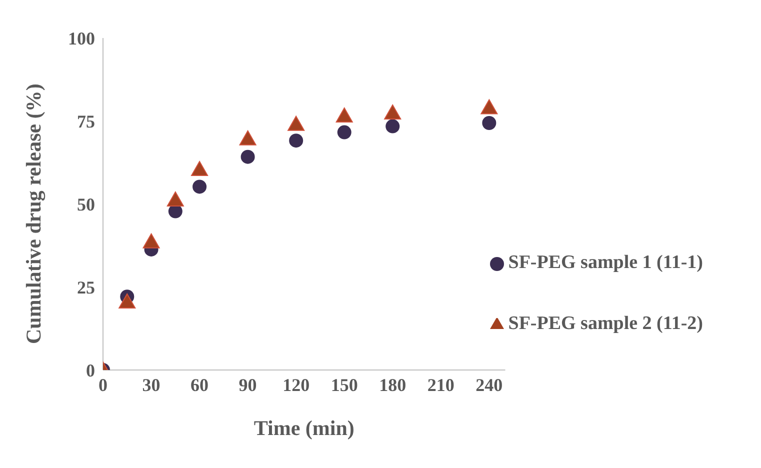  Describe the element at coordinates (33, 214) in the screenshot. I see `y-axis-title: Cumulative drug release (%)` at that location.